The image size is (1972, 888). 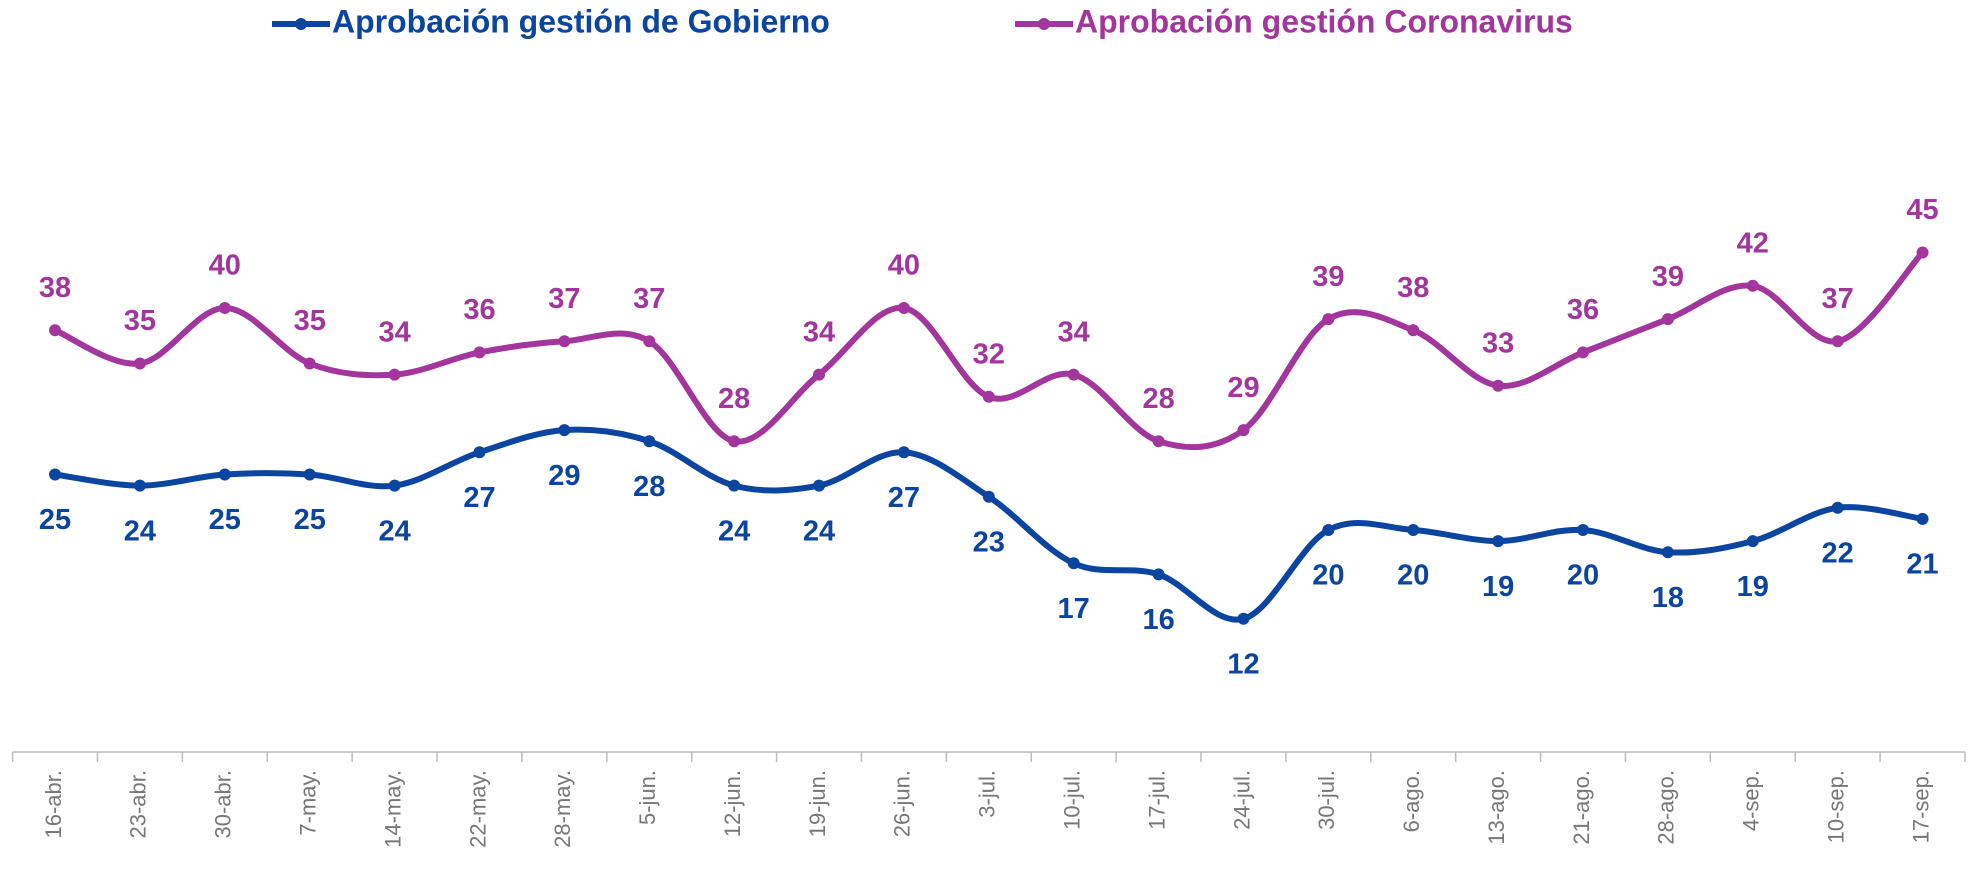 What do you see at coordinates (1753, 243) in the screenshot?
I see `data-label: 42` at bounding box center [1753, 243].